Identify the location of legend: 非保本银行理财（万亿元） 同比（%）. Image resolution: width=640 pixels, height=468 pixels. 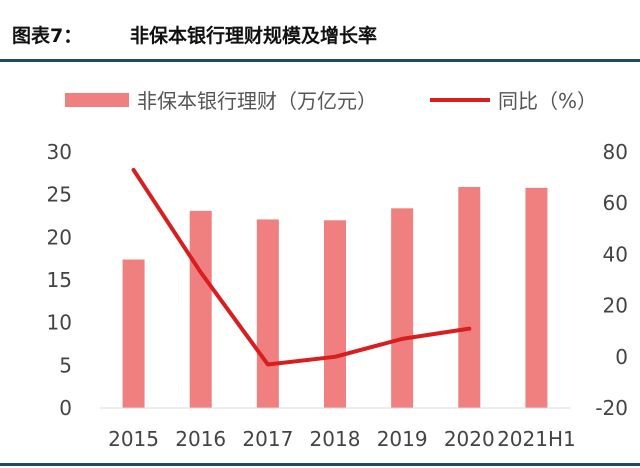
(331, 101).